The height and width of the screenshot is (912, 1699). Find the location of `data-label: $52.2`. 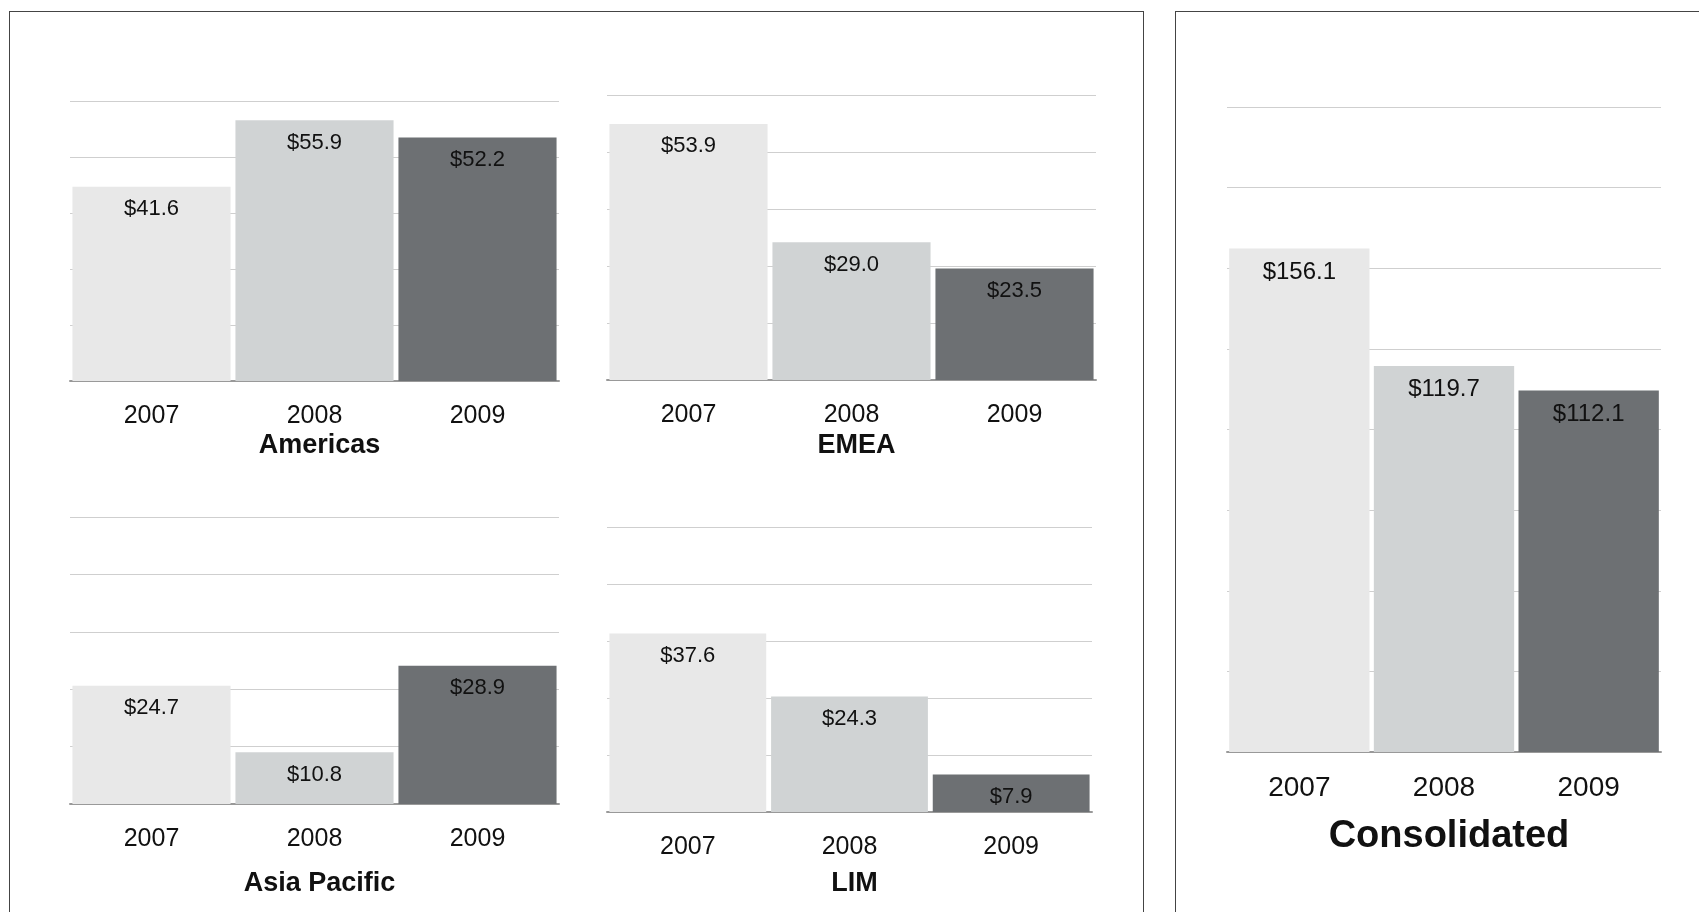

data-label: $52.2 is located at coordinates (477, 158).